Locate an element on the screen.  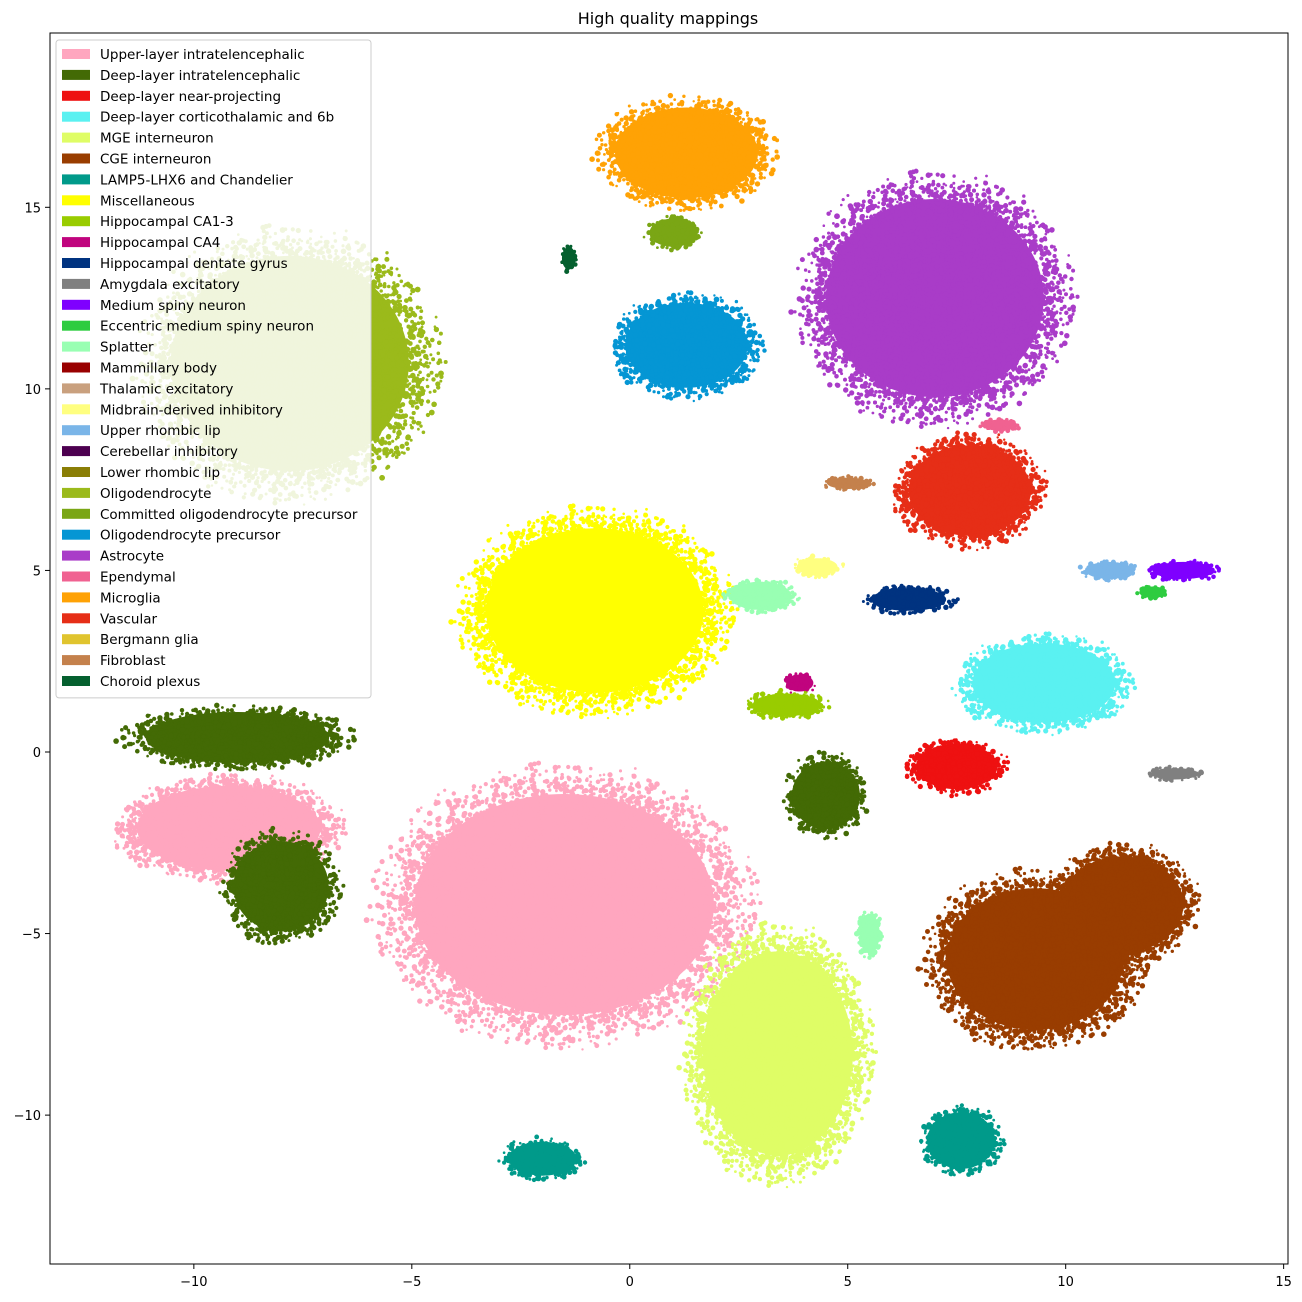
series-upper-layer-intratelencephalic is located at coordinates (438, 905).